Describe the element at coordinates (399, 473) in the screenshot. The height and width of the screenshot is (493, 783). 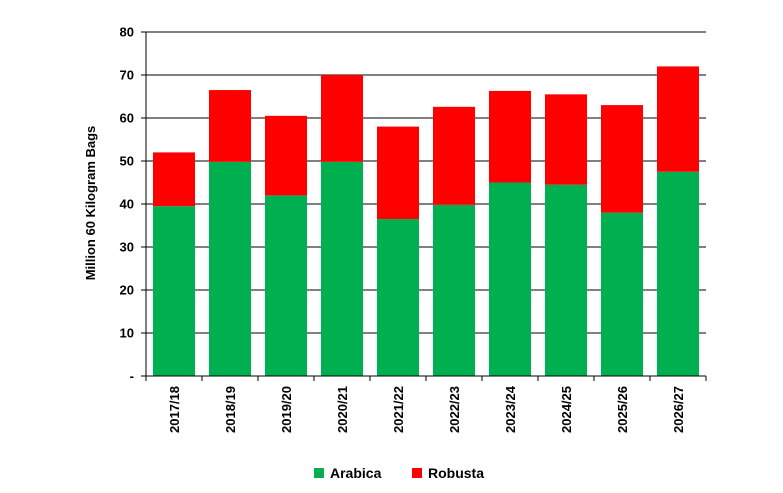
I see `legend: Arabica Robusta` at that location.